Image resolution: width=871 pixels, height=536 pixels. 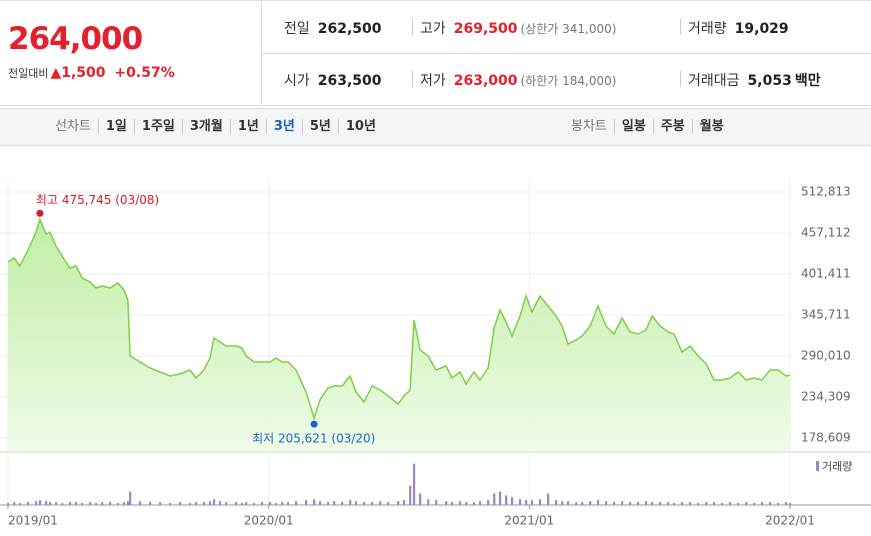 What do you see at coordinates (826, 315) in the screenshot?
I see `y-tick-label: 345,711` at bounding box center [826, 315].